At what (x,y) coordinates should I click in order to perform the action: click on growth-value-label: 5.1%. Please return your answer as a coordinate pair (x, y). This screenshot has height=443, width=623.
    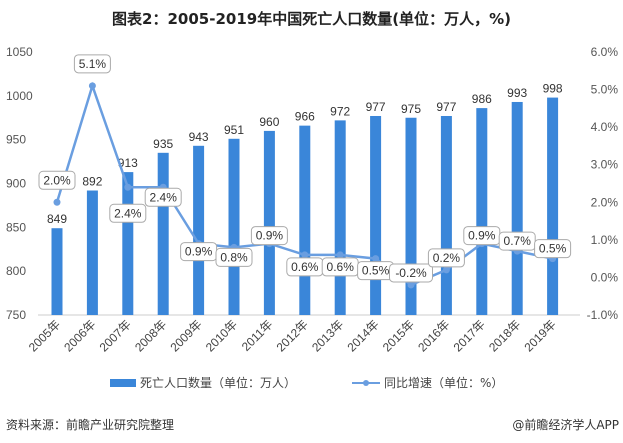
    Looking at the image, I should click on (93, 64).